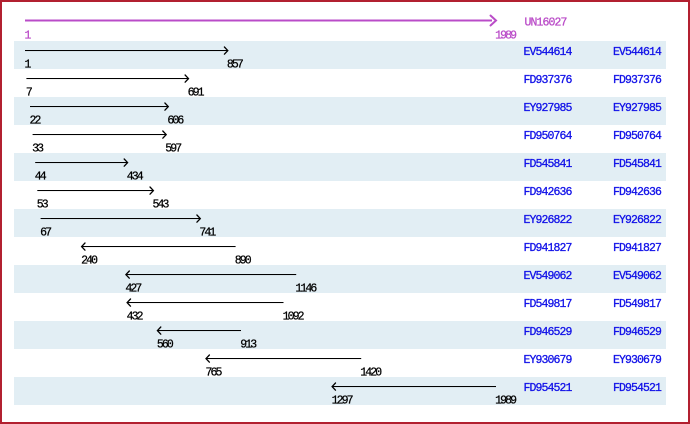 Image resolution: width=690 pixels, height=424 pixels. Describe the element at coordinates (165, 345) in the screenshot. I see `svg-text: 560` at that location.